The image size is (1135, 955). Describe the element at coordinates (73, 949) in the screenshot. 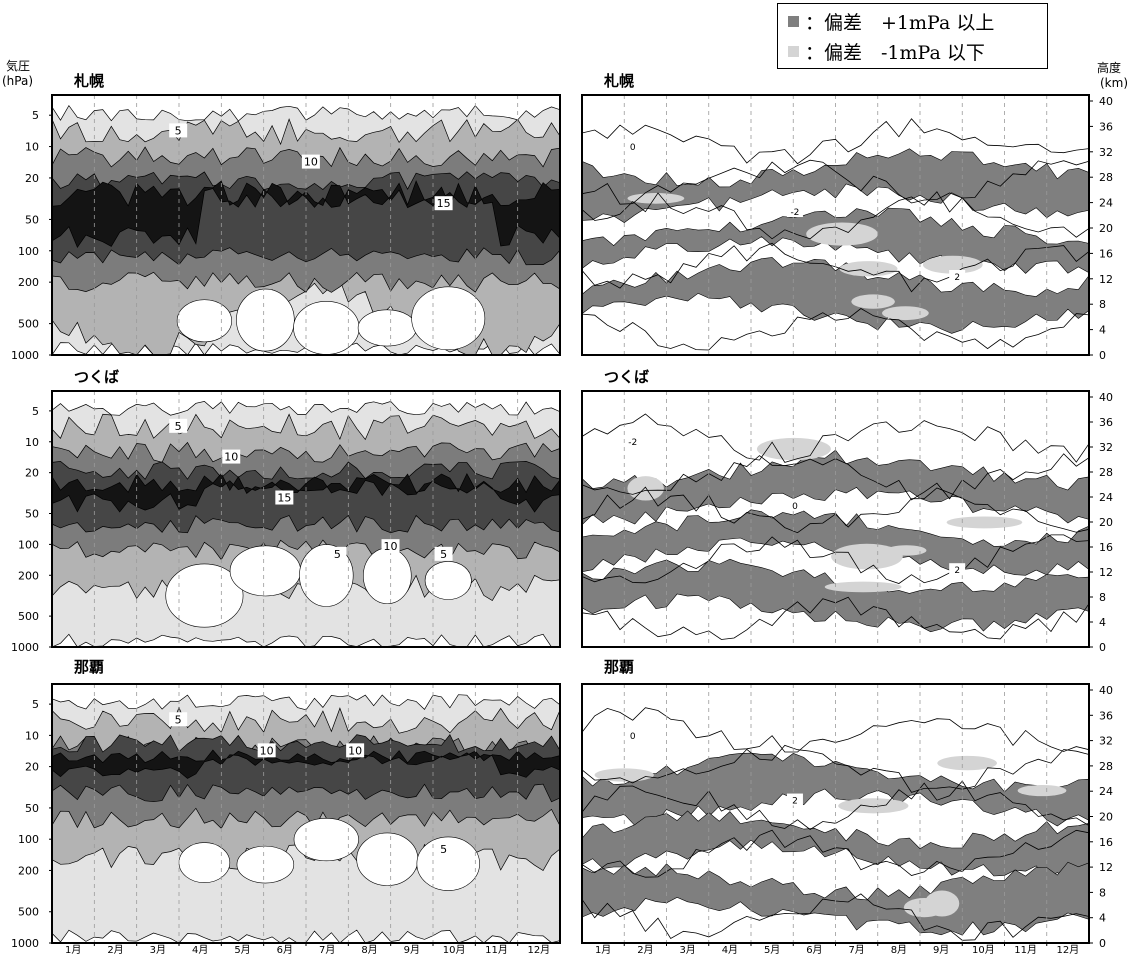

I see `left-panel-3-month-label: 1月` at that location.